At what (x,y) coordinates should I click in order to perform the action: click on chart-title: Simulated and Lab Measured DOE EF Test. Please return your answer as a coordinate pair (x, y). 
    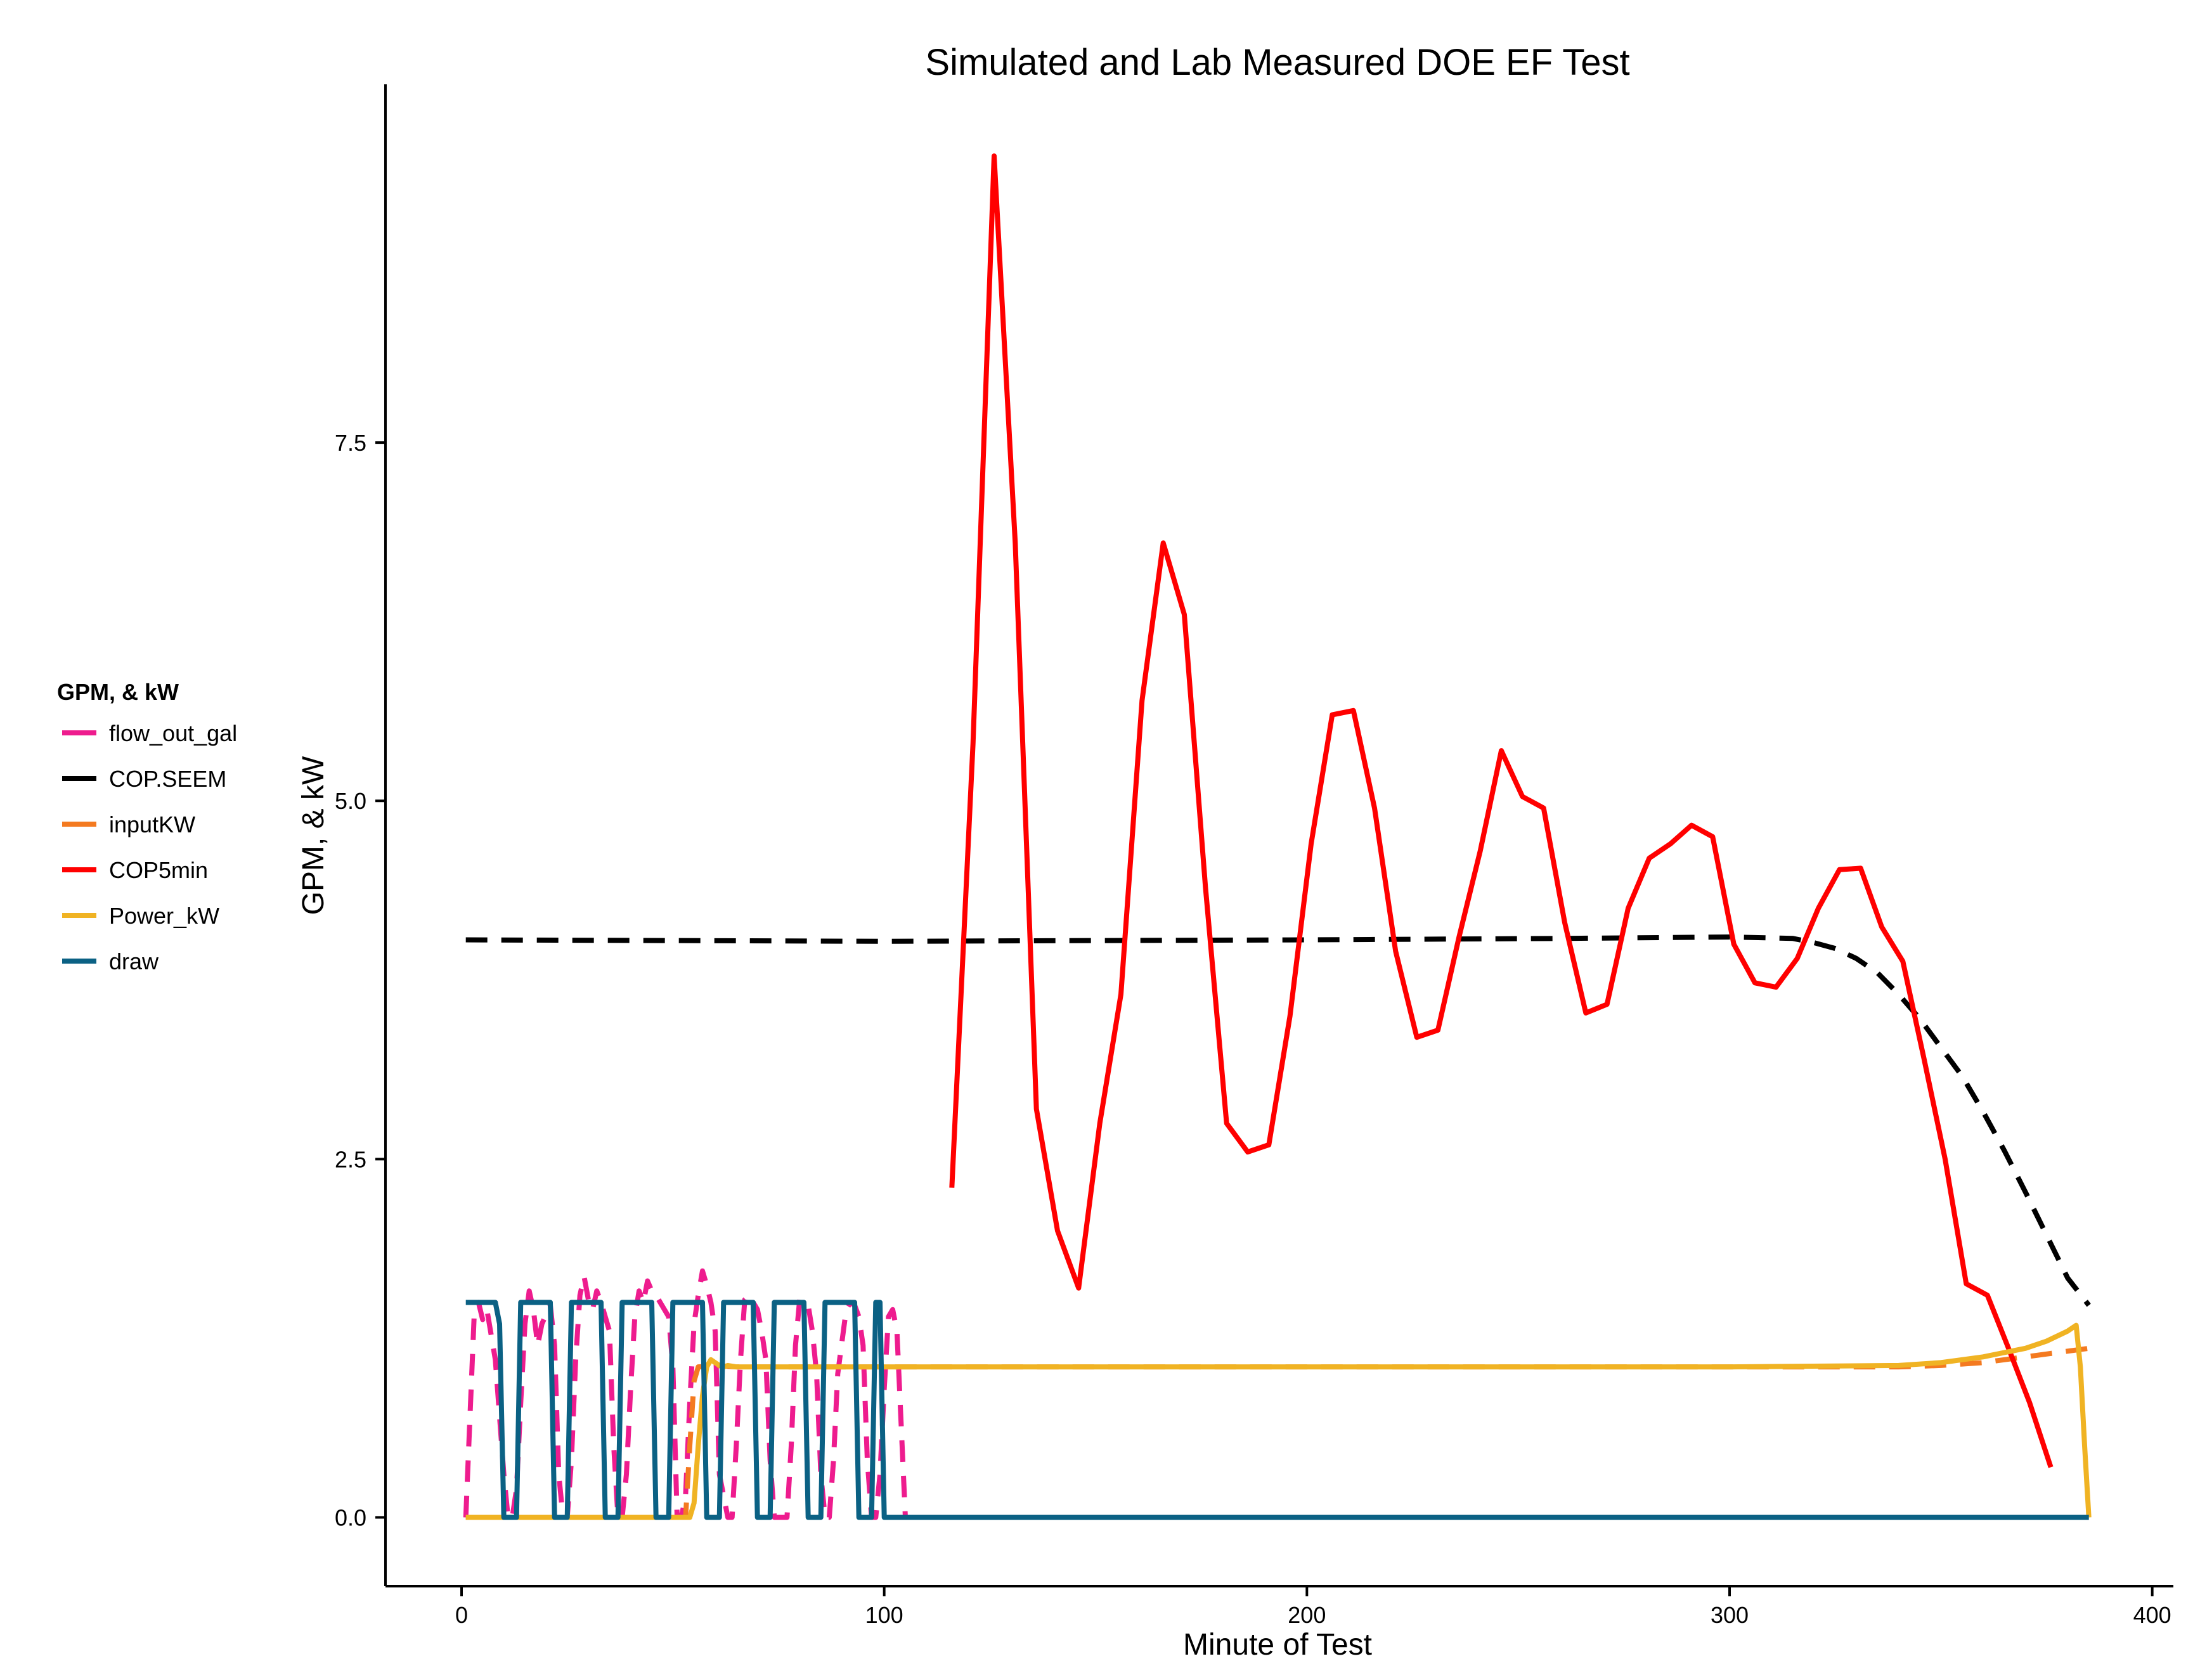
    Looking at the image, I should click on (1277, 62).